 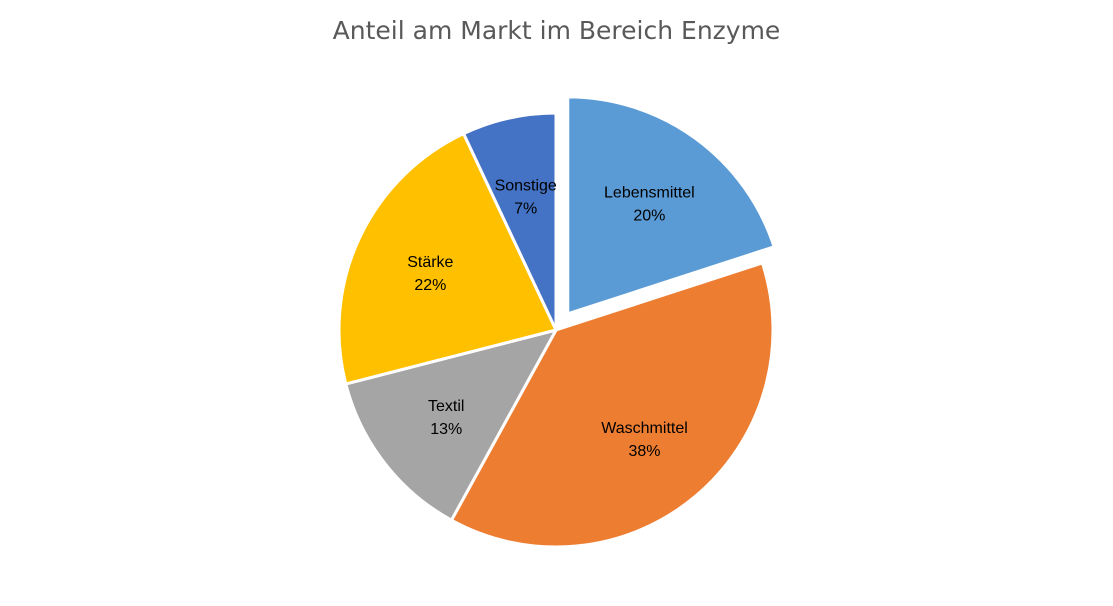 What do you see at coordinates (510, 221) in the screenshot?
I see `pie-slice-sonstige` at bounding box center [510, 221].